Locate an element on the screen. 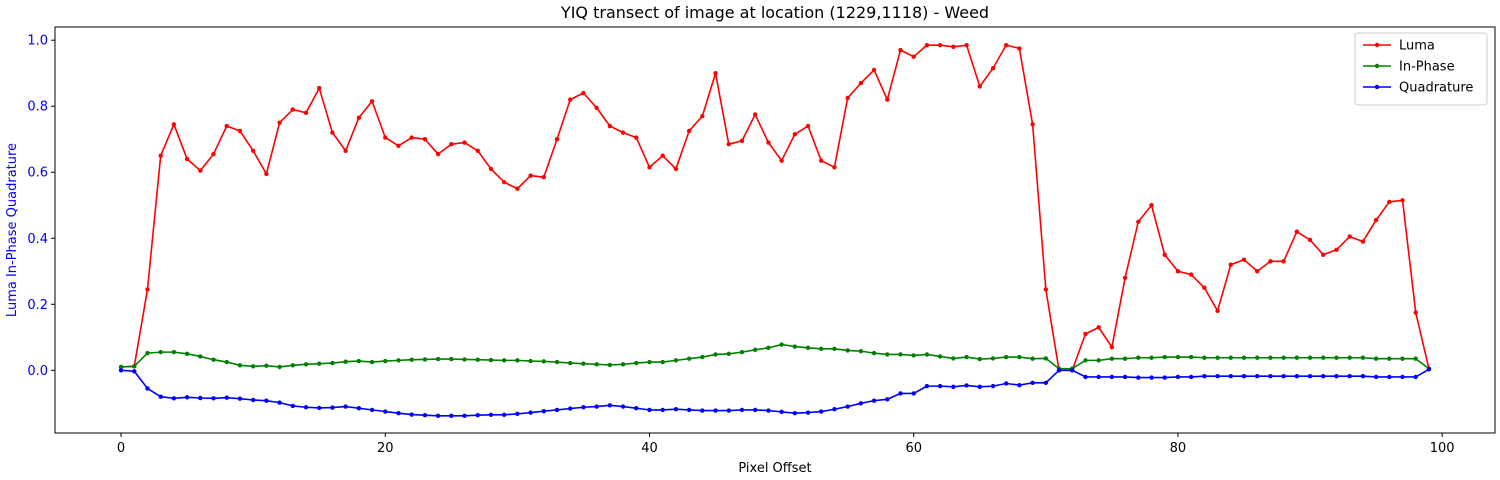 The height and width of the screenshot is (480, 1500). series-in-phase is located at coordinates (775, 356).